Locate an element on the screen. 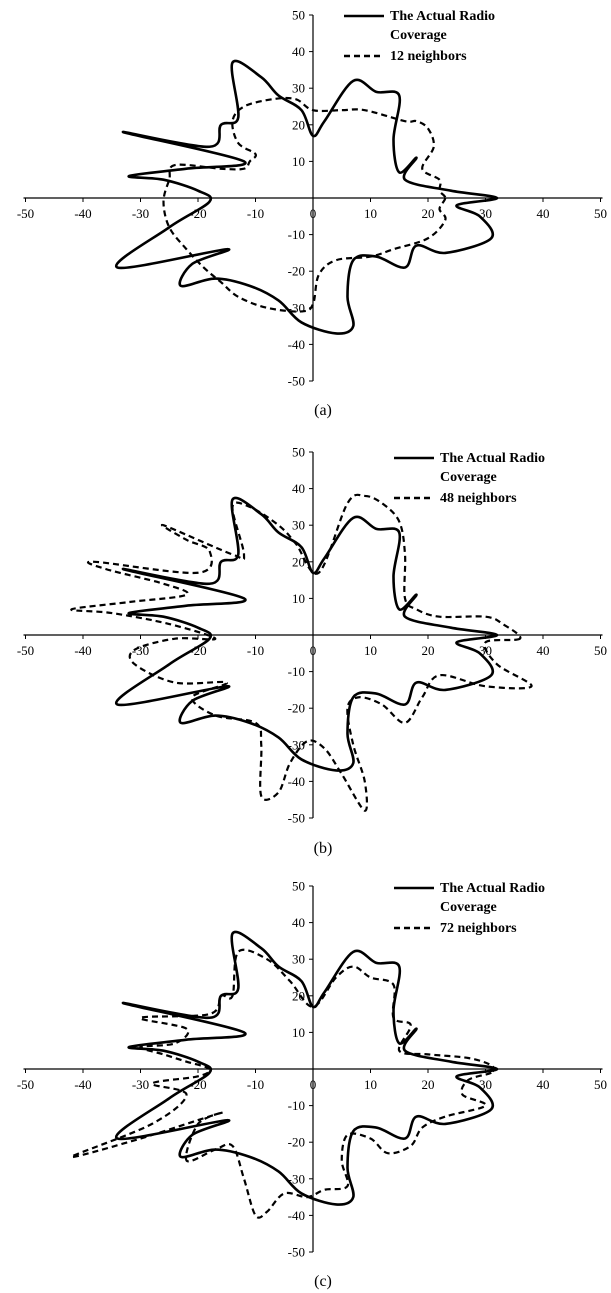 The width and height of the screenshot is (611, 1293). panel-label: (c) is located at coordinates (323, 1281).